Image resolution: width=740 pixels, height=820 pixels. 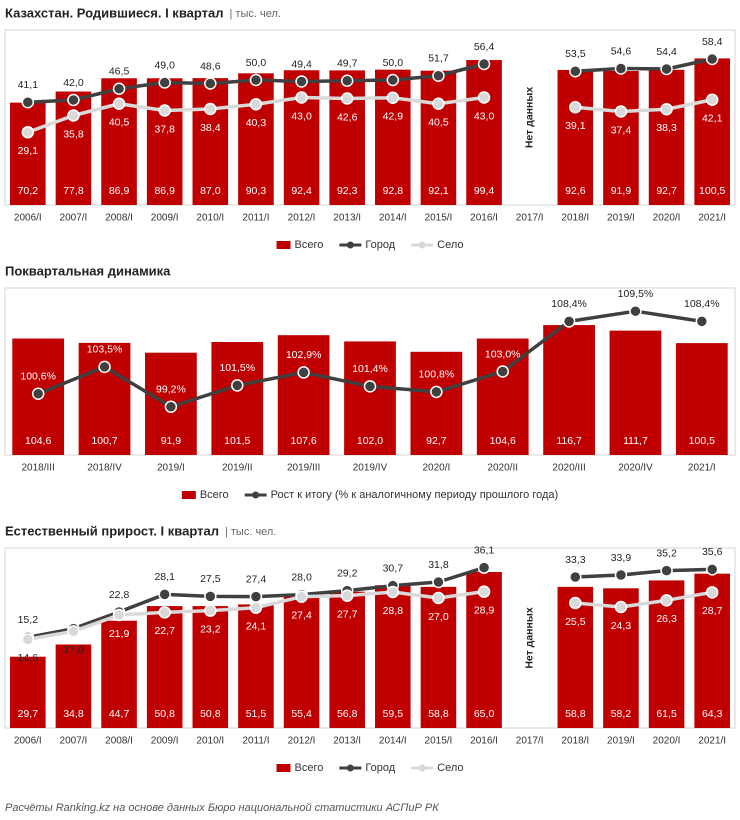 What do you see at coordinates (393, 611) in the screenshot?
I see `line-label: 28,8` at bounding box center [393, 611].